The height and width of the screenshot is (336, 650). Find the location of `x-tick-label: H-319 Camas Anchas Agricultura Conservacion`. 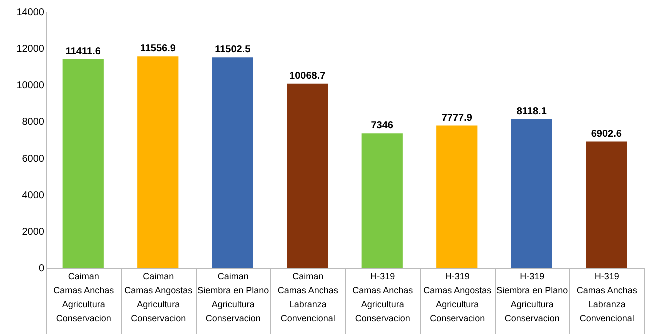

x-tick-label: H-319 Camas Anchas Agricultura Conservacion is located at coordinates (383, 298).